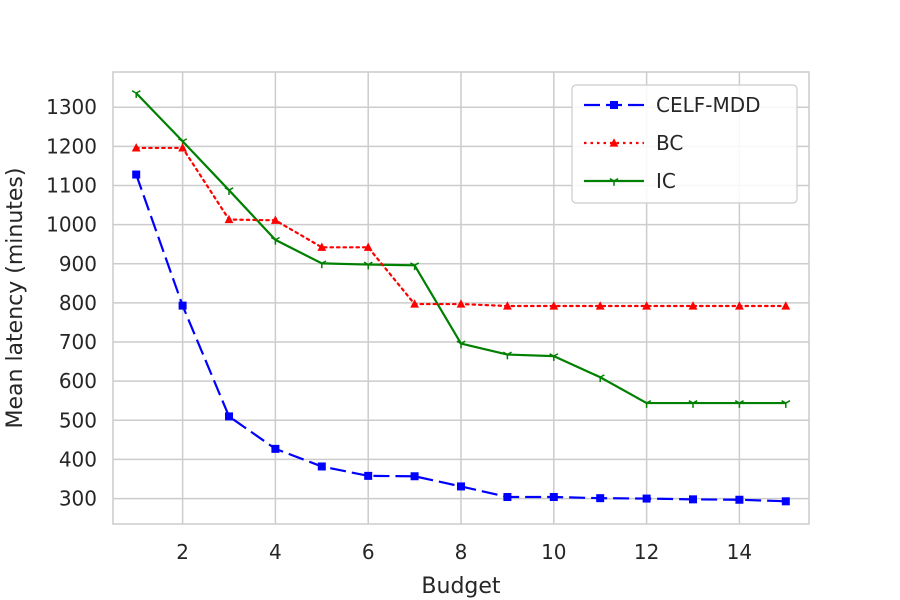  I want to click on legend: CELF-MDD BC IC, so click(684, 144).